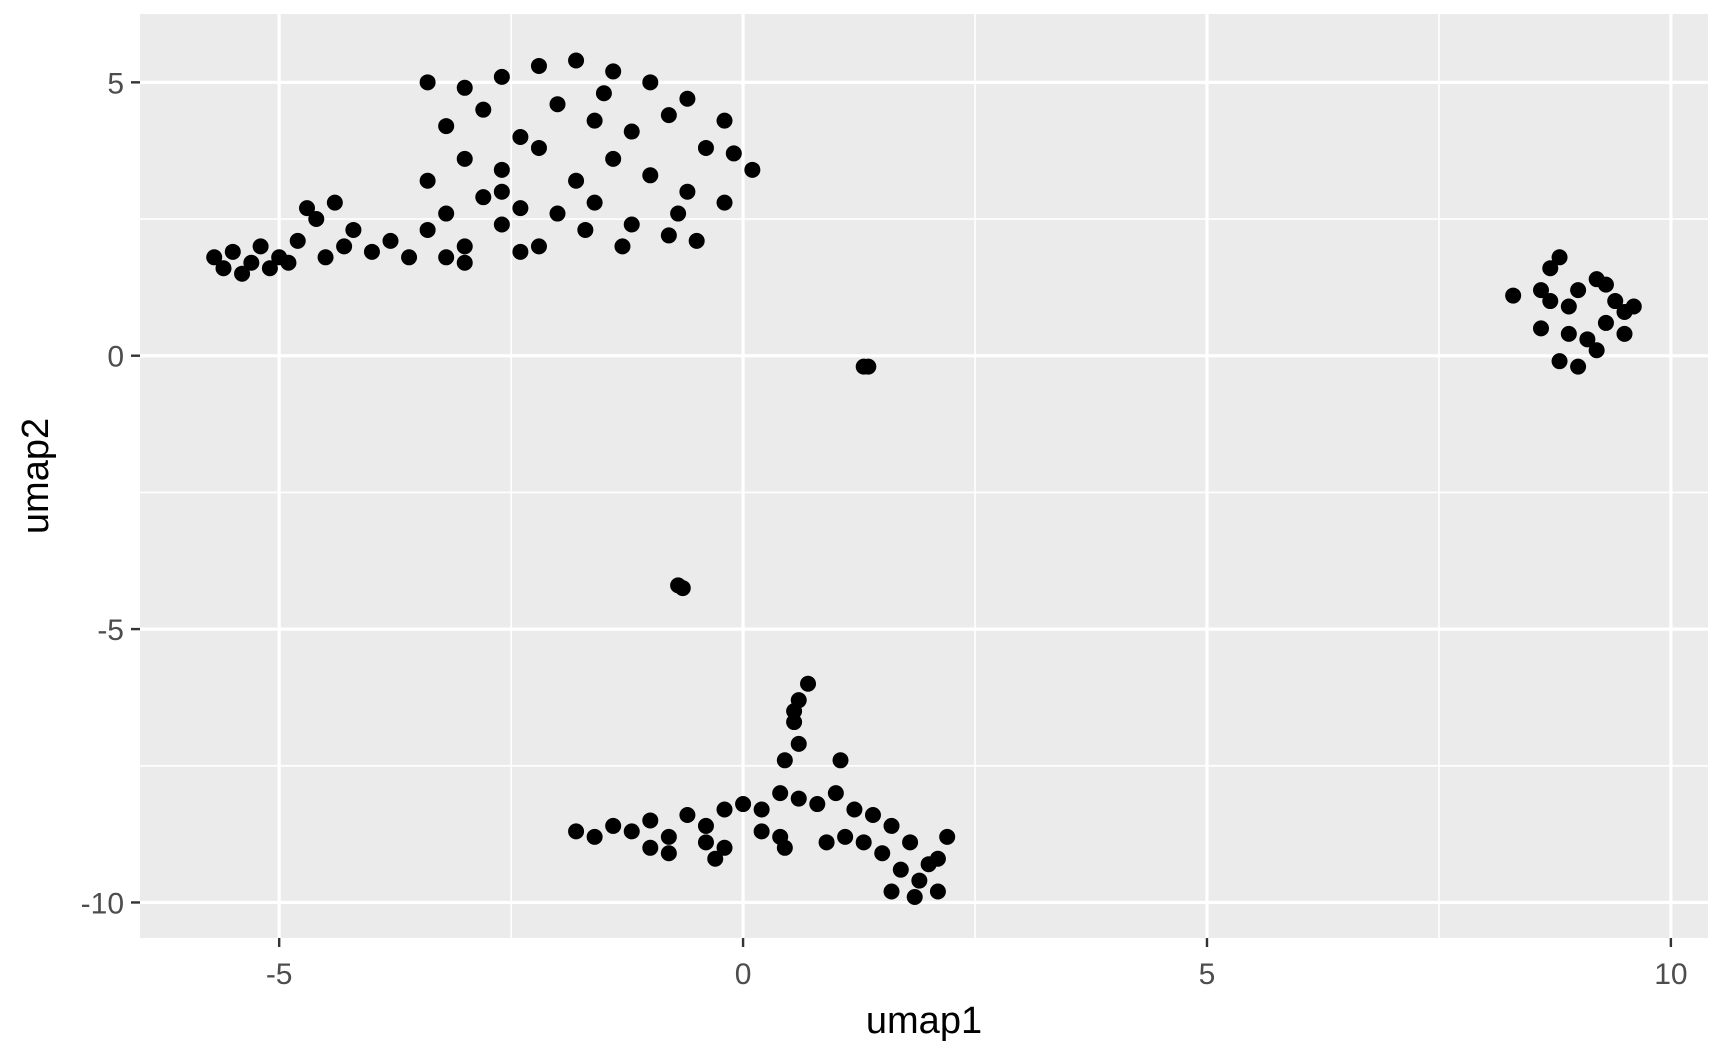  What do you see at coordinates (110, 493) in the screenshot?
I see `y-axis: 5 0 -5 -10` at bounding box center [110, 493].